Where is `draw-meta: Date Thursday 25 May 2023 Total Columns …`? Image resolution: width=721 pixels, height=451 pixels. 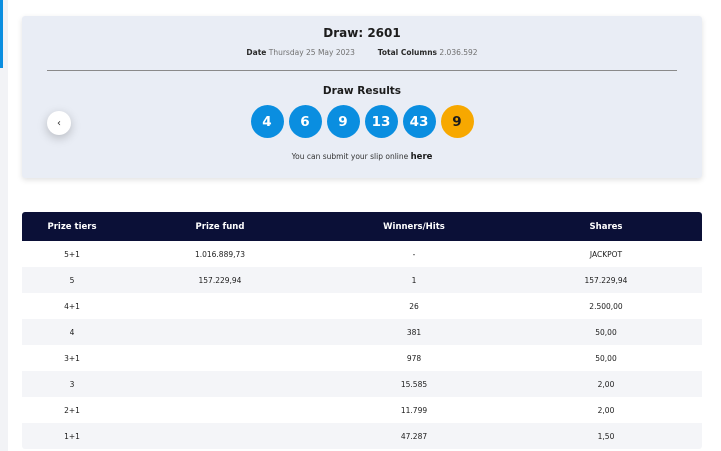
draw-meta: Date Thursday 25 May 2023 Total Columns … is located at coordinates (362, 52).